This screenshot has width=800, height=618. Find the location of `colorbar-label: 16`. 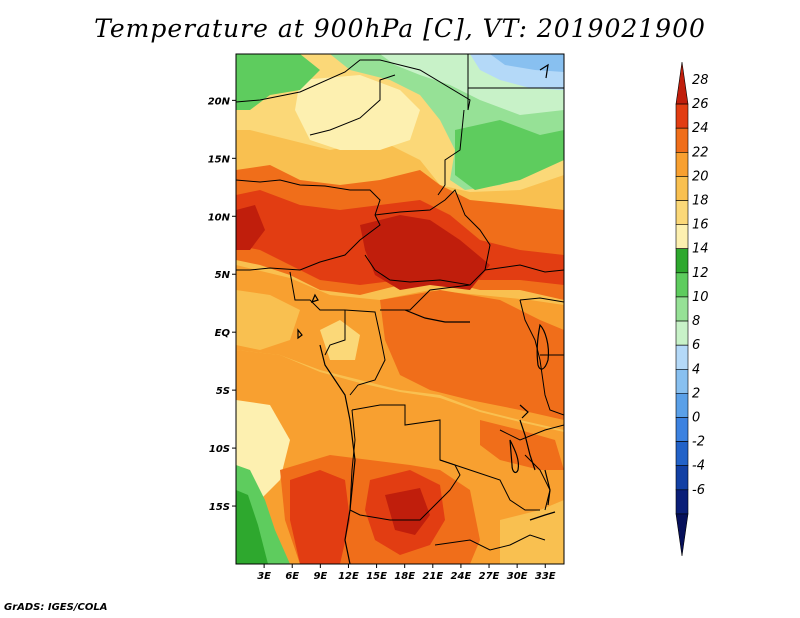

colorbar-label: 16 is located at coordinates (700, 225).